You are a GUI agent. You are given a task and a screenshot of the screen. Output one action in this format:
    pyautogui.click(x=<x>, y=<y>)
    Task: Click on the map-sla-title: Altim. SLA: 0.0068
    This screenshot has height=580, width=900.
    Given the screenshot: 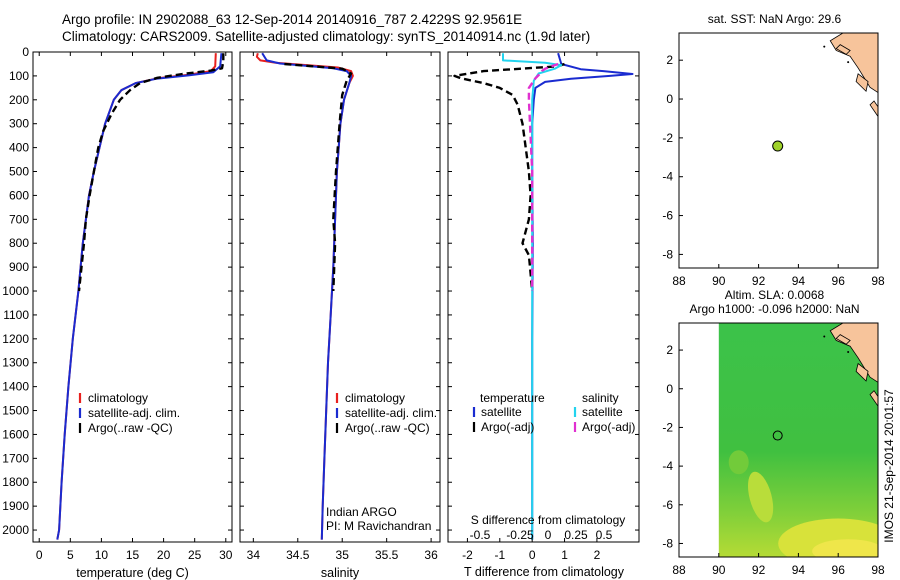 What is the action you would take?
    pyautogui.click(x=775, y=295)
    